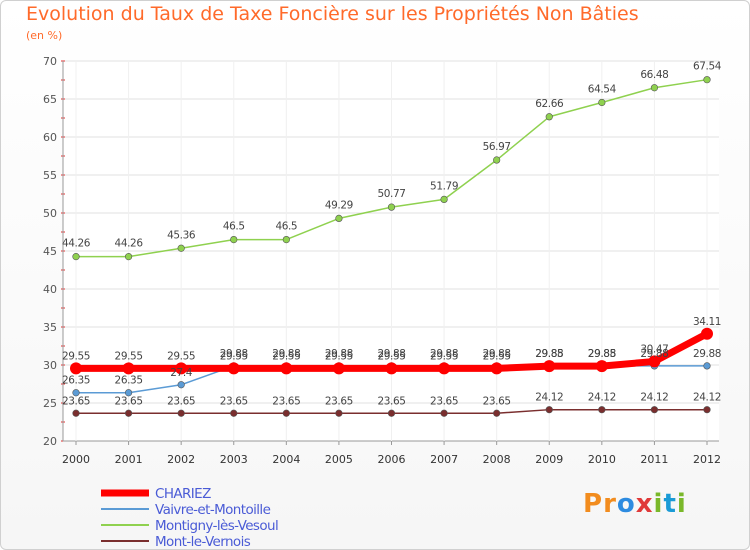  I want to click on legend-label-3: Mont-le-Vernois, so click(203, 542).